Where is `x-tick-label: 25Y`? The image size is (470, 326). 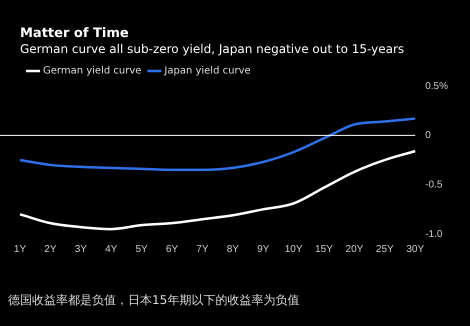 x-tick-label: 25Y is located at coordinates (385, 249).